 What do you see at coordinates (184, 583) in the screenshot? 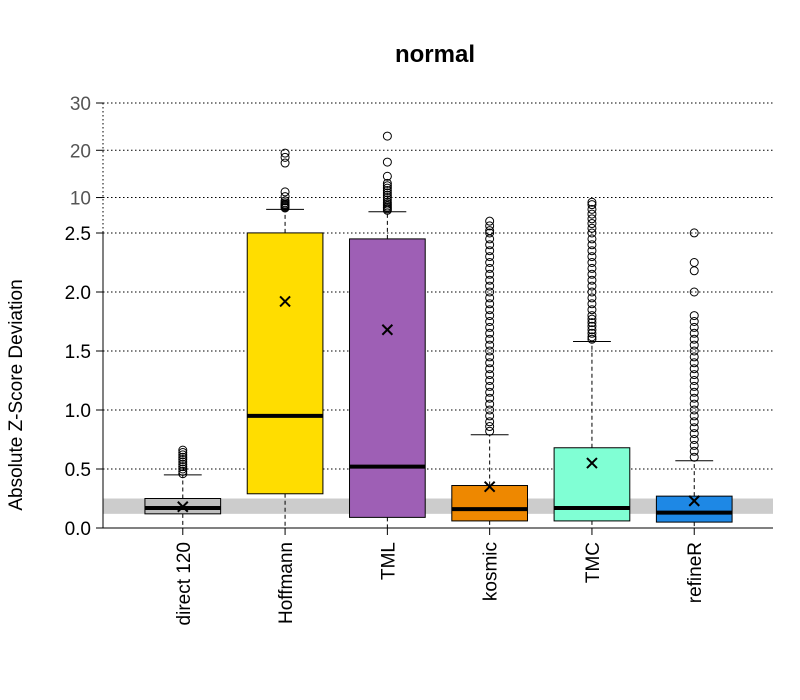
I see `x-tick-label: direct 120` at bounding box center [184, 583].